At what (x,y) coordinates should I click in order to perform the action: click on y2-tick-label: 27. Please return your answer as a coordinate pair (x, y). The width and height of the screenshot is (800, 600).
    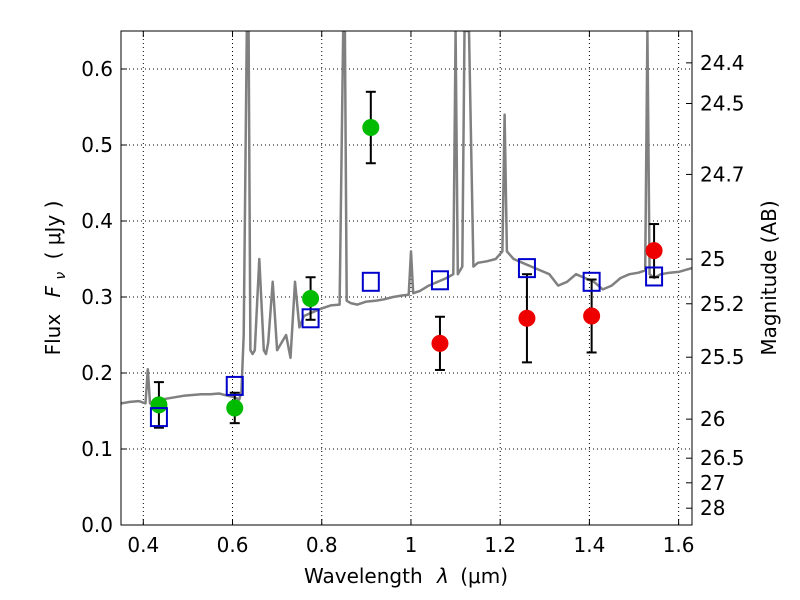
    Looking at the image, I should click on (712, 483).